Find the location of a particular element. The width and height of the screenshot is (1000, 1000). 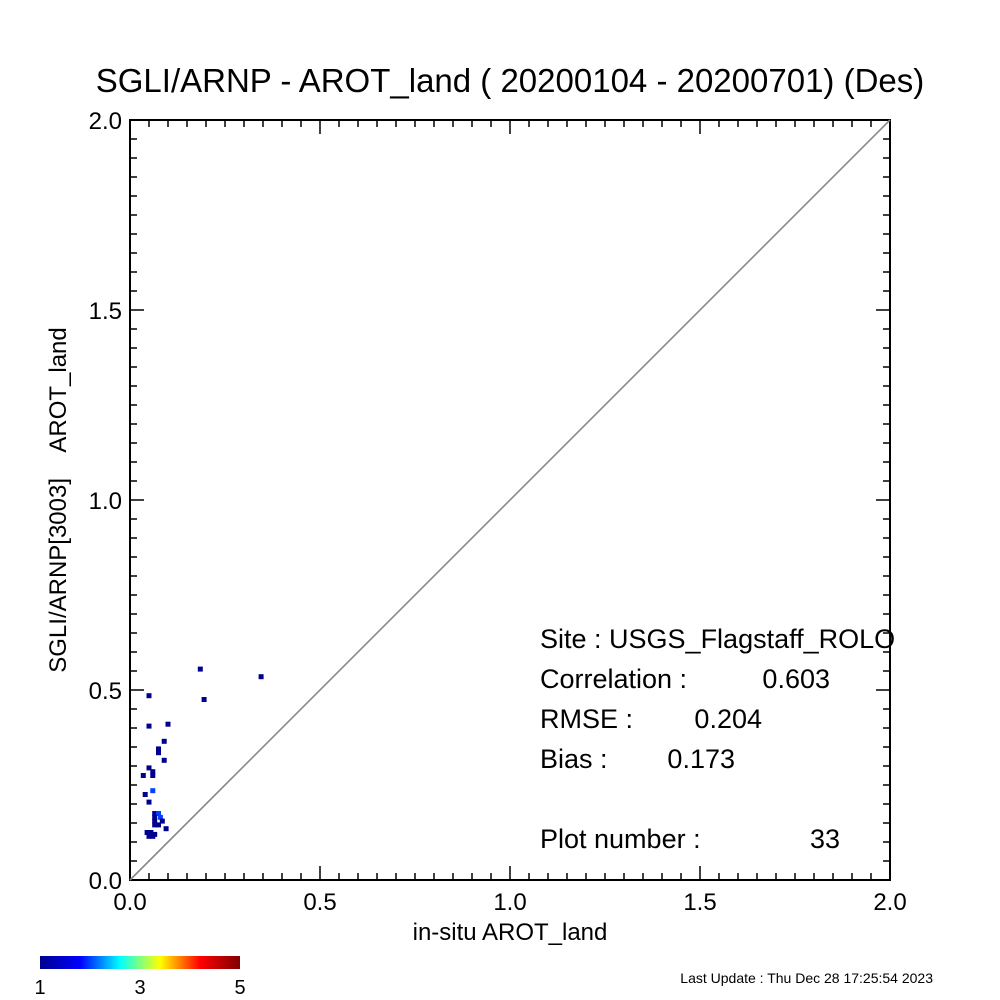

y-tick-label: 1.5 is located at coordinates (105, 311).